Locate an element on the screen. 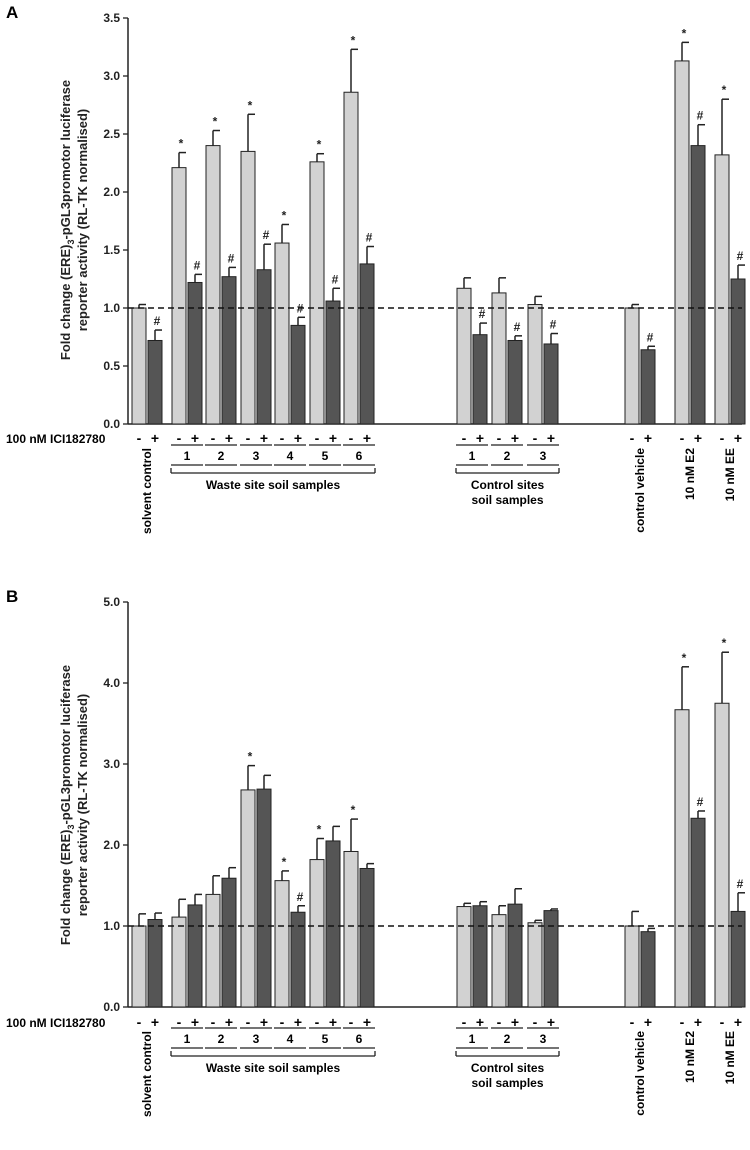 The image size is (750, 1150). sample-label: 3 is located at coordinates (256, 1039).